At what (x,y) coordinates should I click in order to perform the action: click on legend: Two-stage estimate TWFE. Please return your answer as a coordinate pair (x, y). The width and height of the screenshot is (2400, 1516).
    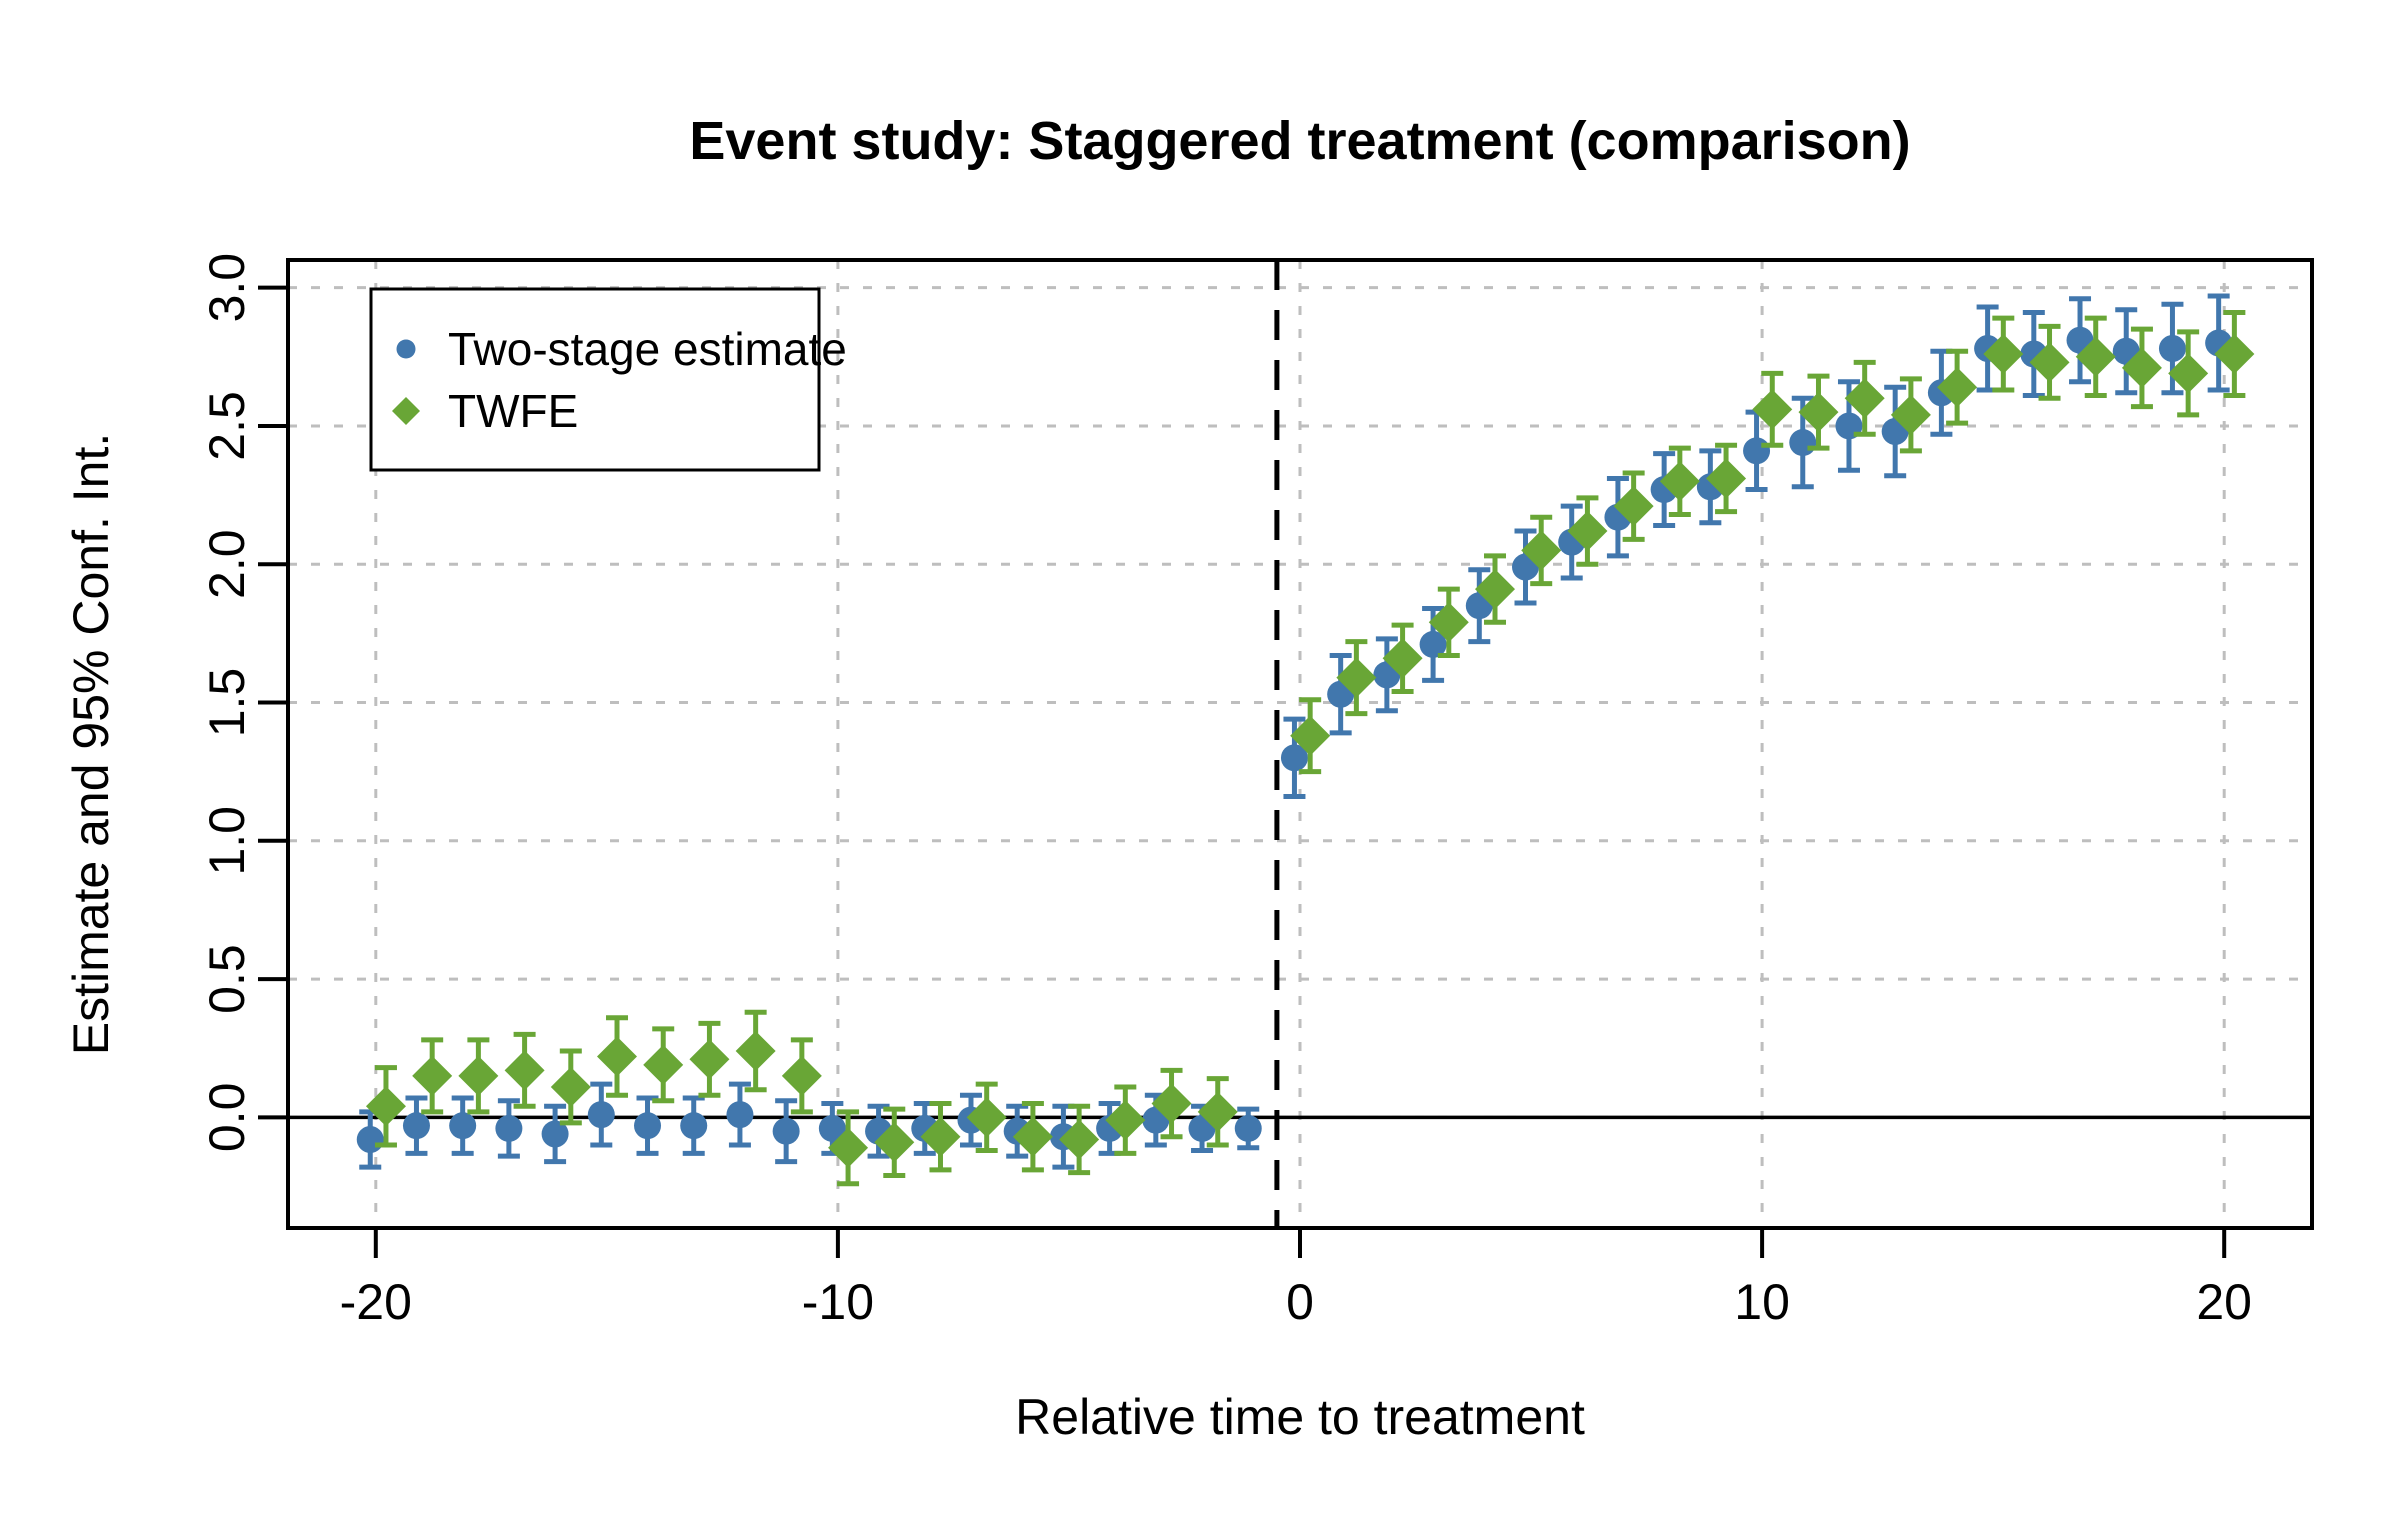
    Looking at the image, I should click on (608, 379).